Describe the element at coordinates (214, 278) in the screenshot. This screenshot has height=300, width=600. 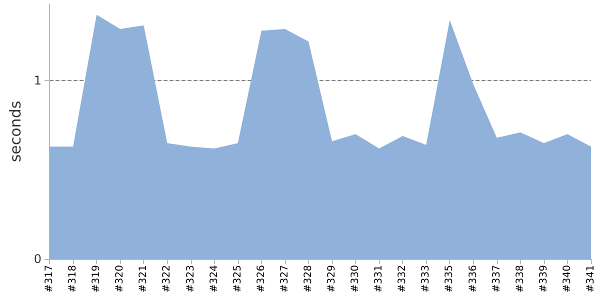
I see `x-tick-label: #324` at that location.